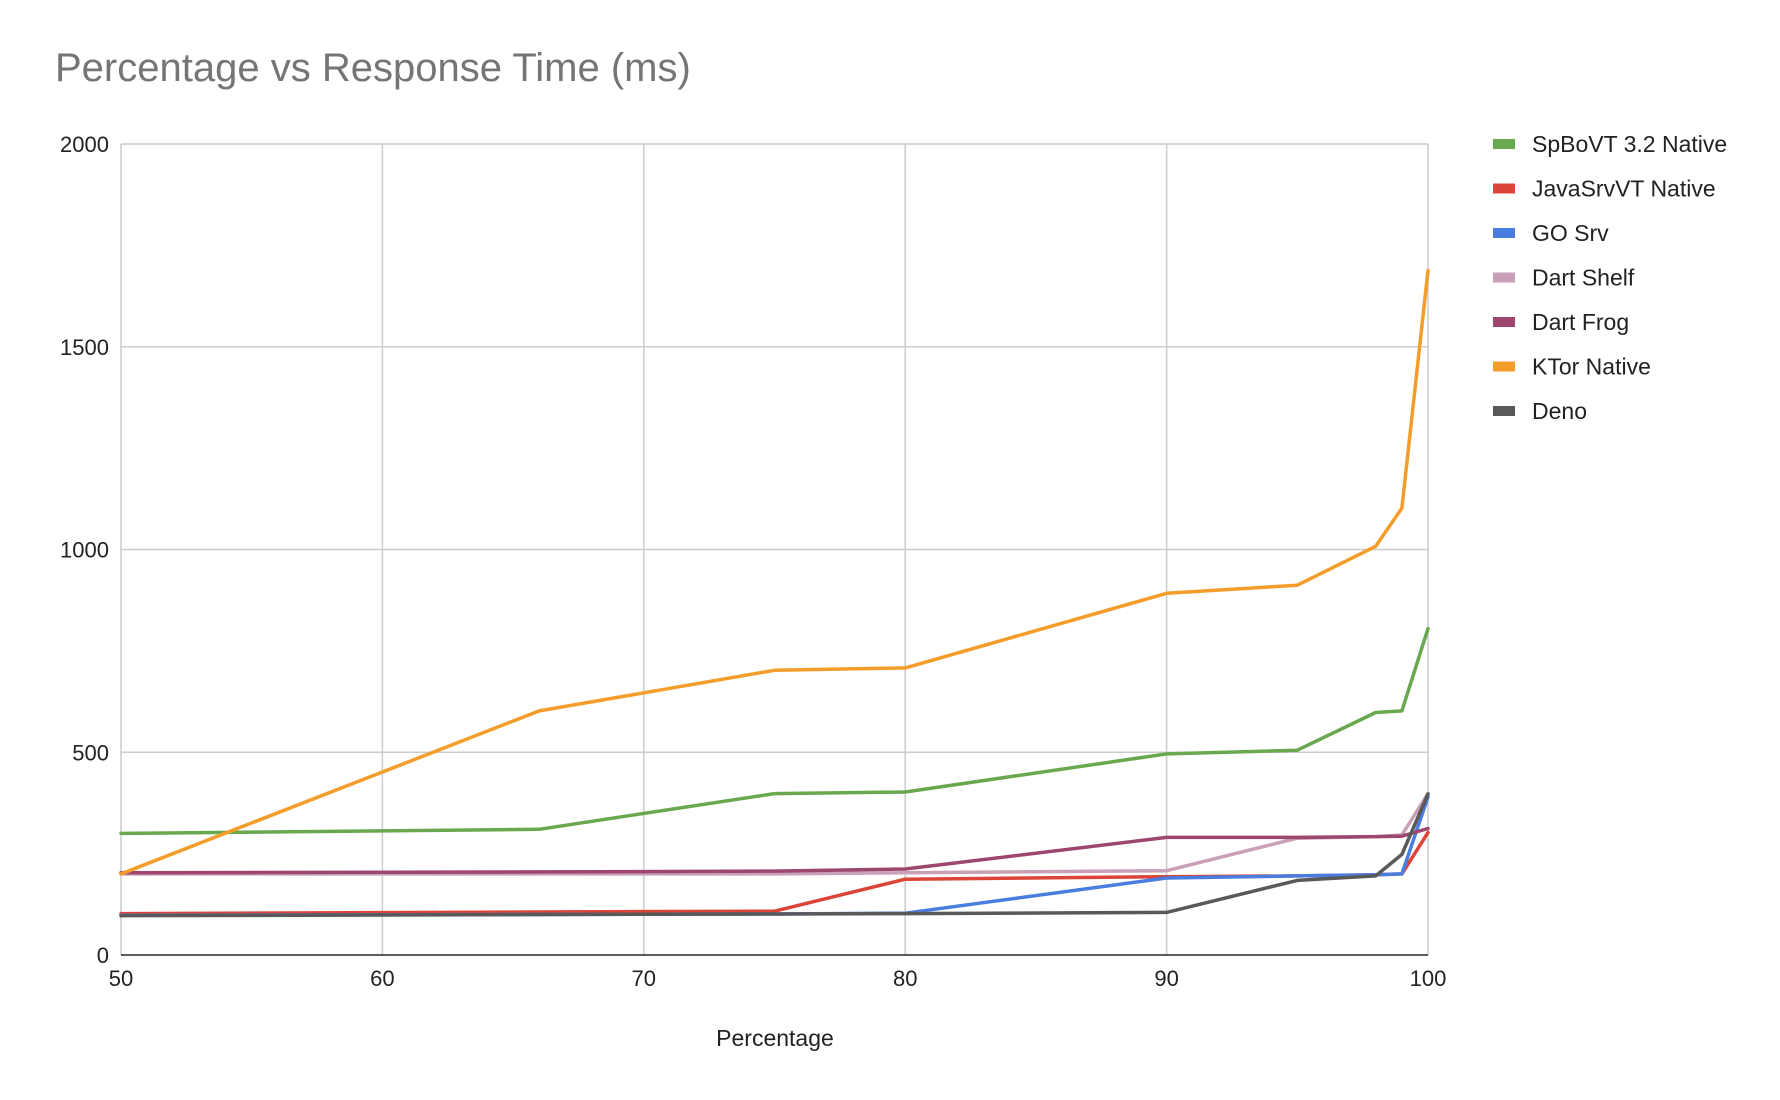 The image size is (1780, 1100). I want to click on x-tick-label: 70, so click(644, 978).